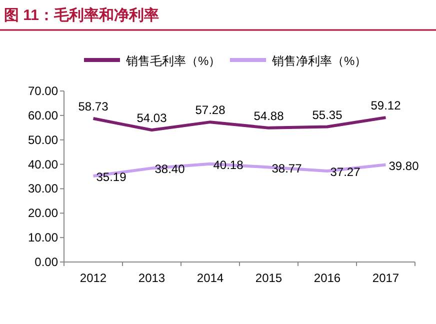 This screenshot has width=436, height=324. What do you see at coordinates (228, 165) in the screenshot?
I see `data-label: 40.18` at bounding box center [228, 165].